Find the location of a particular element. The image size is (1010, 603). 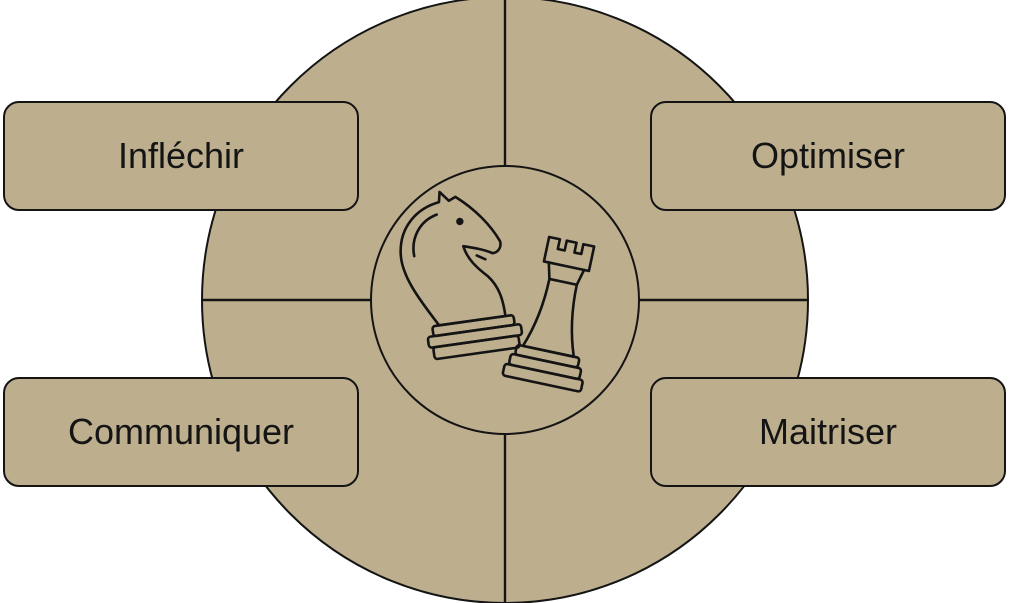

chess-knight-and-rook-icon is located at coordinates (497, 291).